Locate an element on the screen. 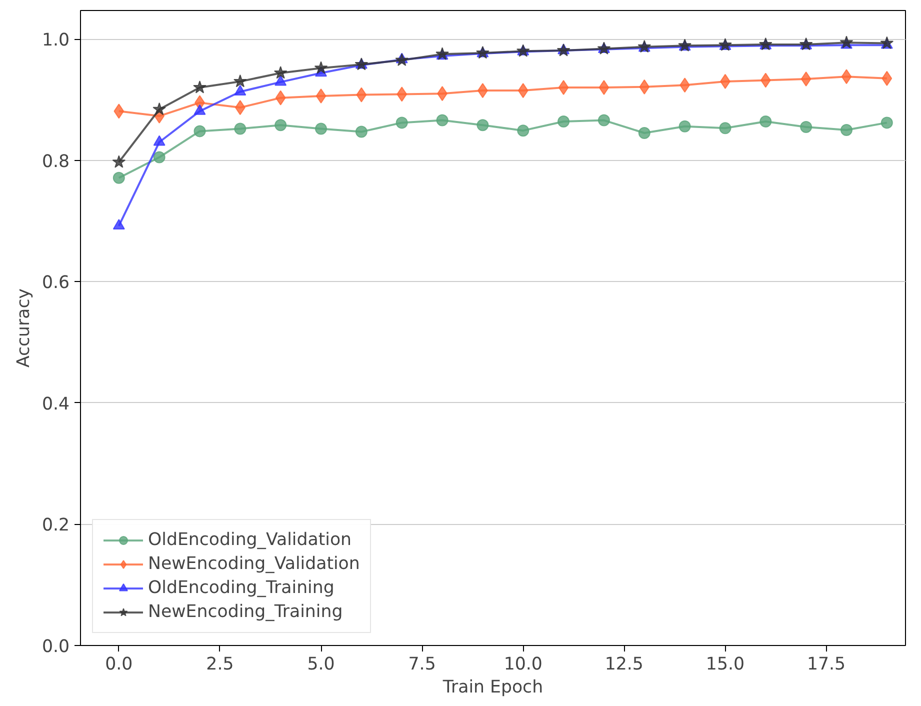  legend-label: NewEncoding_Training is located at coordinates (245, 612).